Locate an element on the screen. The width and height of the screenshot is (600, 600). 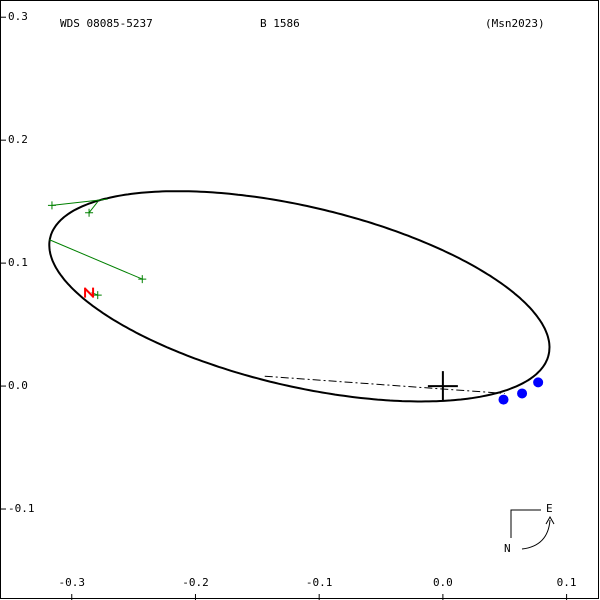
y-tick-label: 0.3 is located at coordinates (18, 16).